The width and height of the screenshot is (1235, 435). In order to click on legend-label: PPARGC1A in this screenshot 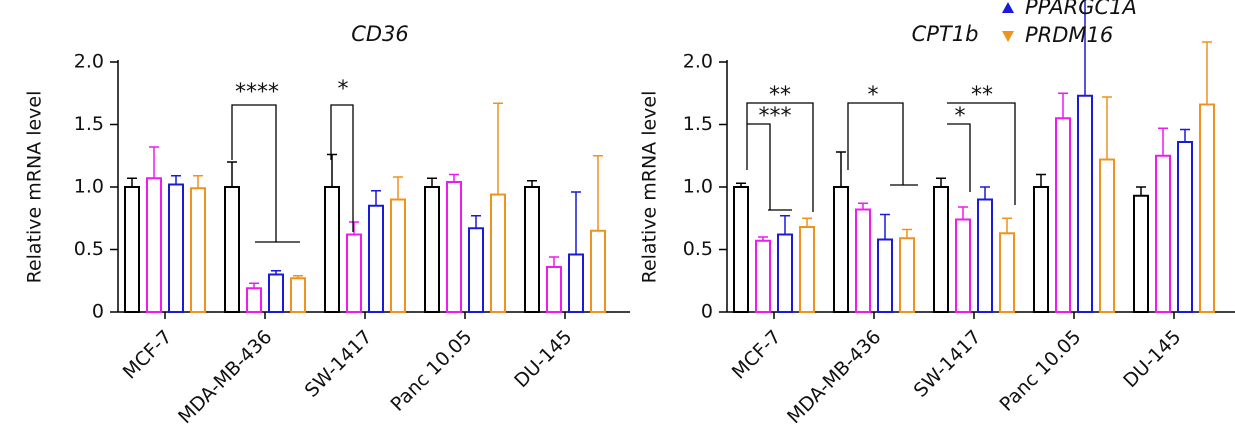, I will do `click(1081, 9)`.